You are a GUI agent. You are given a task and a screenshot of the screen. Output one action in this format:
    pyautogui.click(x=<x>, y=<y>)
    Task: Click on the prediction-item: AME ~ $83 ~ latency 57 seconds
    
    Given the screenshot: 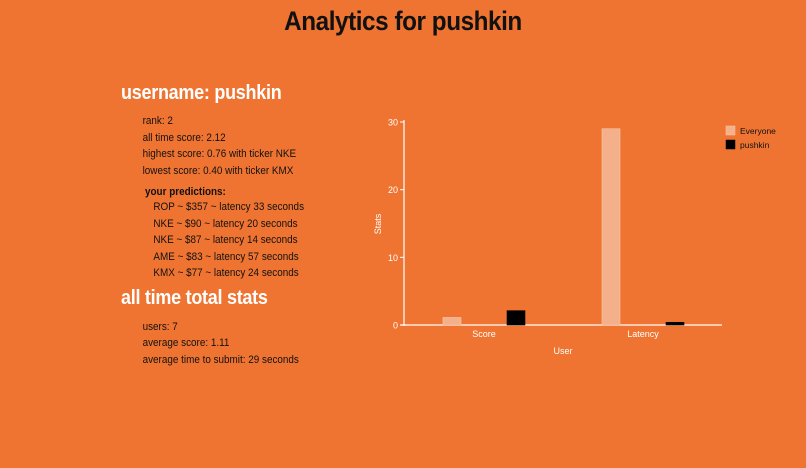 What is the action you would take?
    pyautogui.click(x=226, y=256)
    